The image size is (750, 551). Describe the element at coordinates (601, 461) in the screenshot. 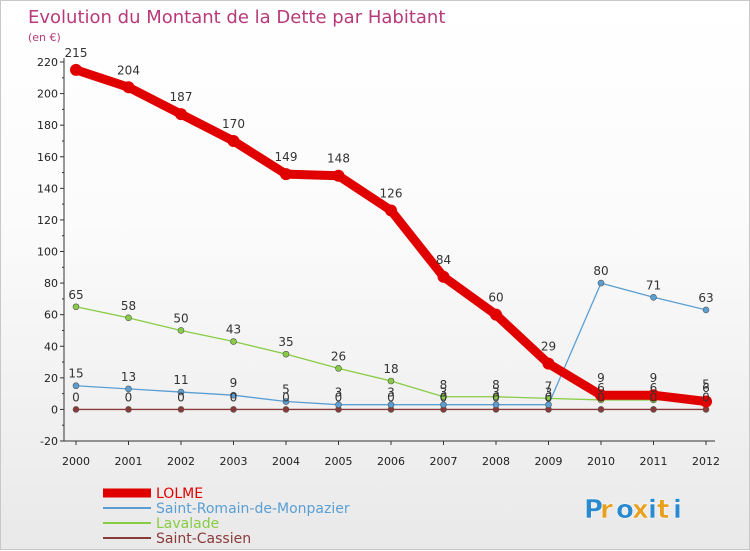

I see `x-tick-label: 2010` at that location.